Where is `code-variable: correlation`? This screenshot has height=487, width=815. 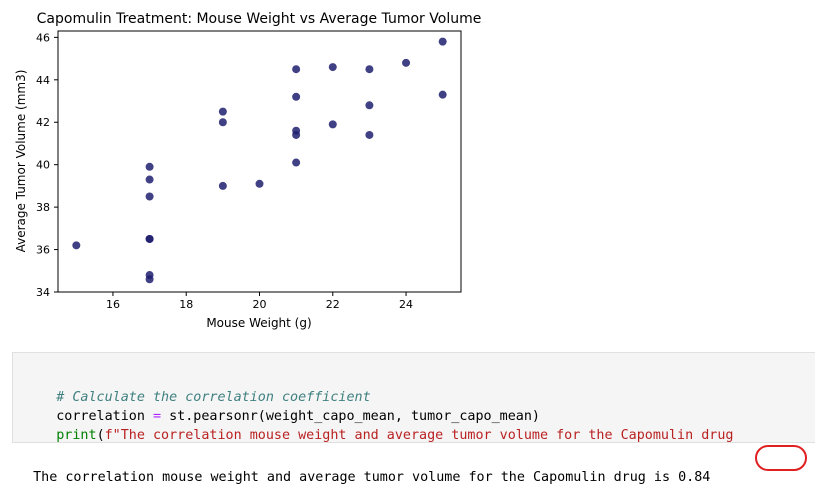 code-variable: correlation is located at coordinates (104, 416).